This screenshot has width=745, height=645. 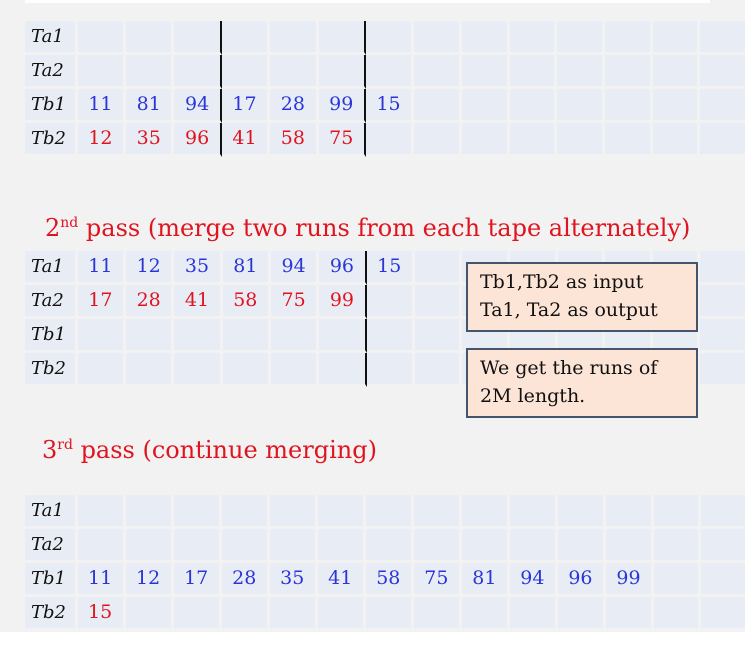 What do you see at coordinates (294, 140) in the screenshot?
I see `tape-cell: 58` at bounding box center [294, 140].